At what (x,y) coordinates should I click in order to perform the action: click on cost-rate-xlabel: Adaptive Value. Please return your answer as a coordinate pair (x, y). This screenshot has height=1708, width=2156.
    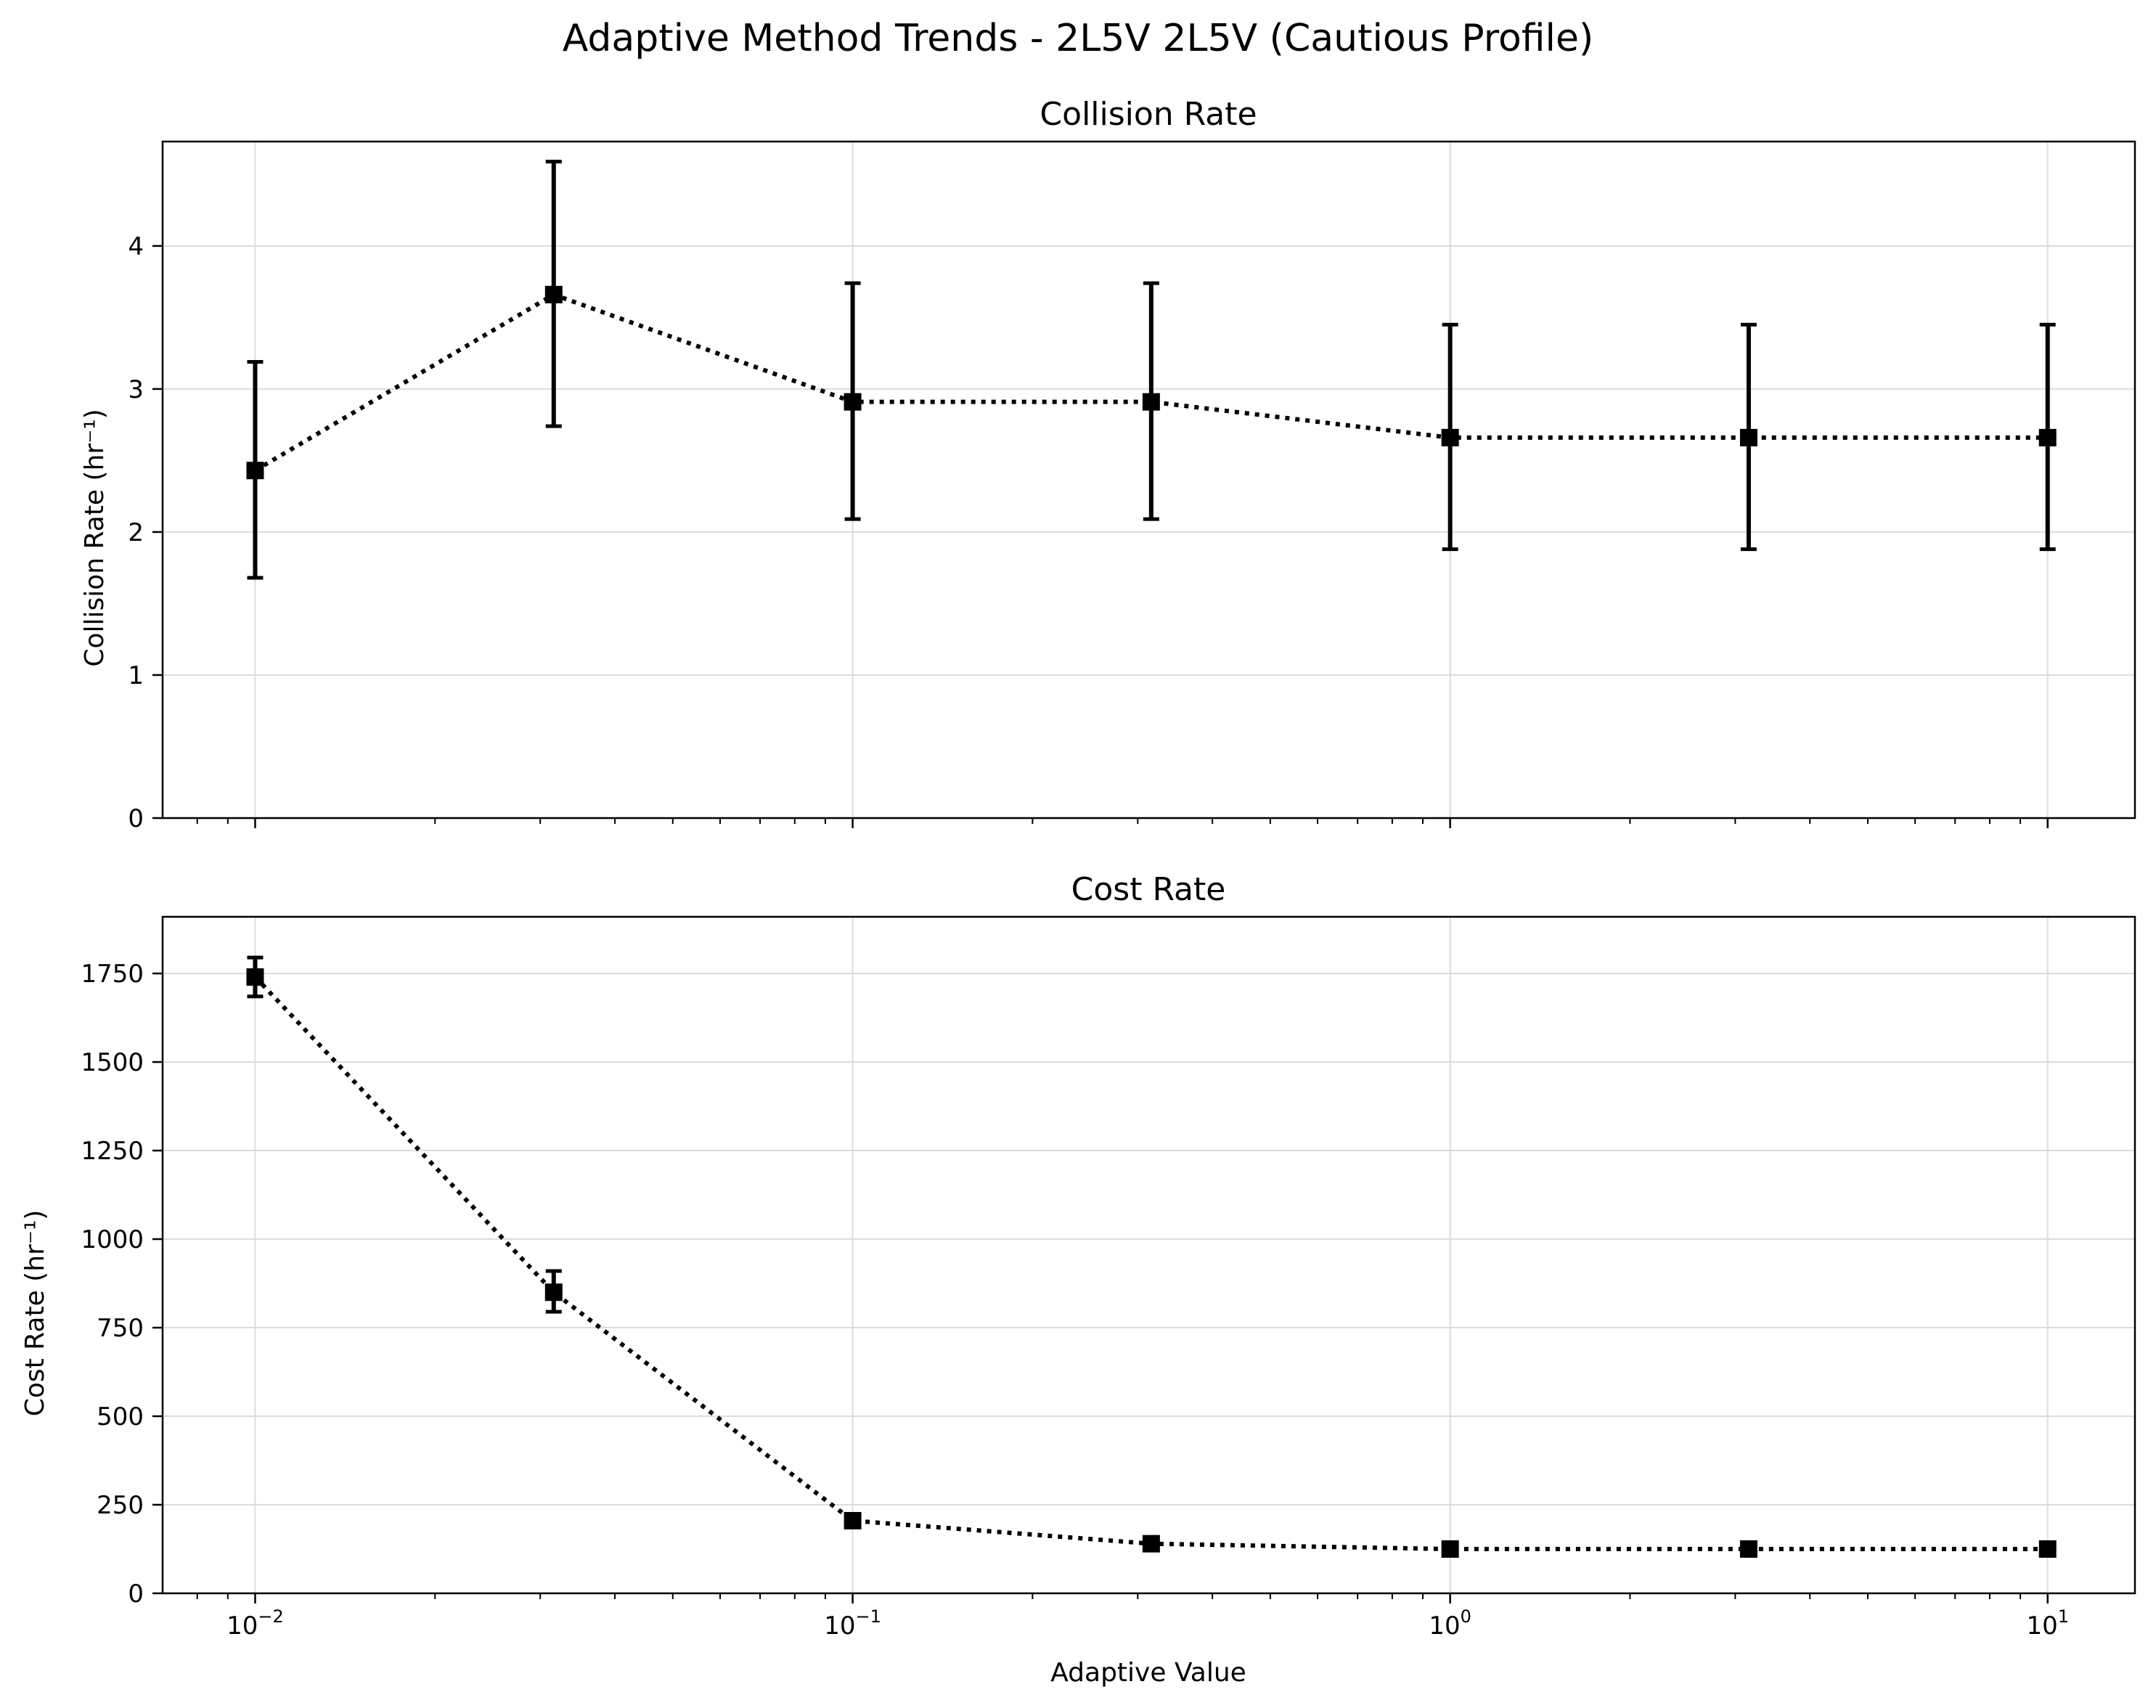
    Looking at the image, I should click on (1148, 1673).